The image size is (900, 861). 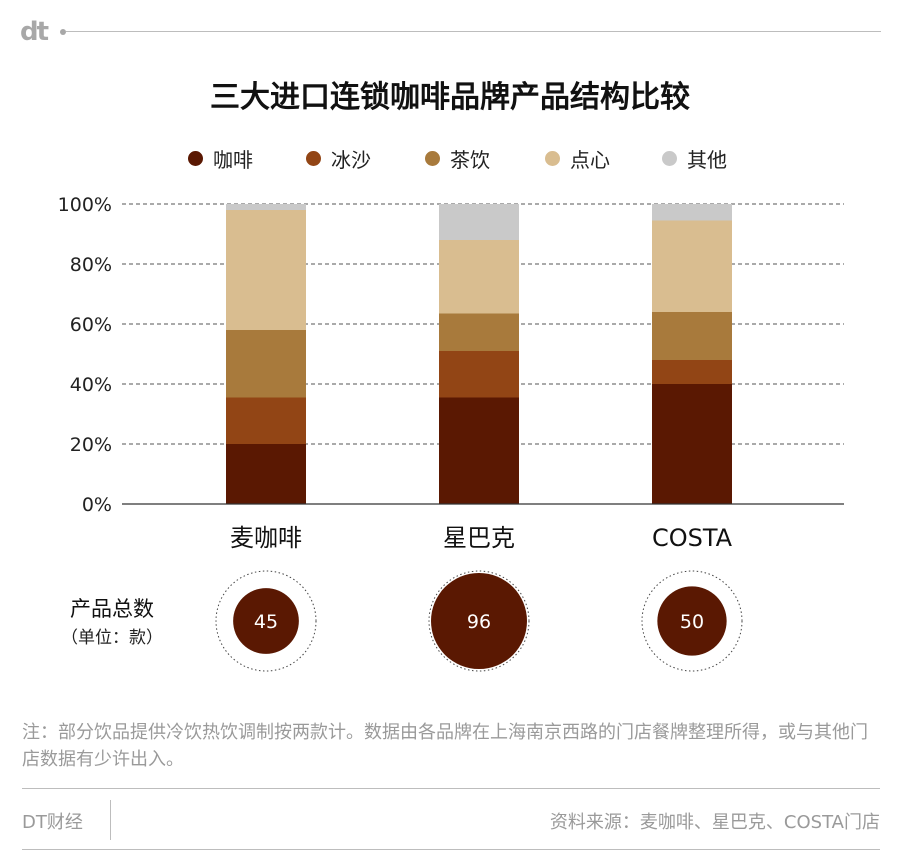 I want to click on legend-item-other: 其他, so click(x=694, y=158).